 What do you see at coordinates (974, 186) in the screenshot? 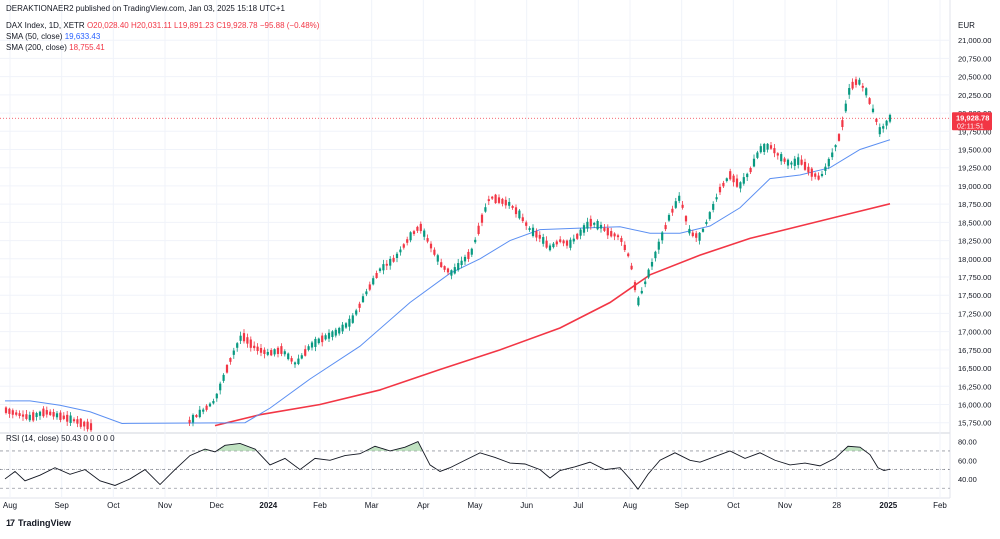
I see `price-tick-label: 19,000.00` at bounding box center [974, 186].